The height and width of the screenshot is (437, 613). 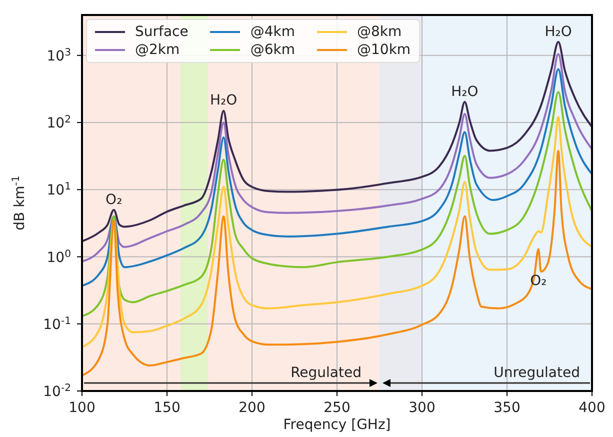 I want to click on x-tick-label: 250, so click(x=337, y=408).